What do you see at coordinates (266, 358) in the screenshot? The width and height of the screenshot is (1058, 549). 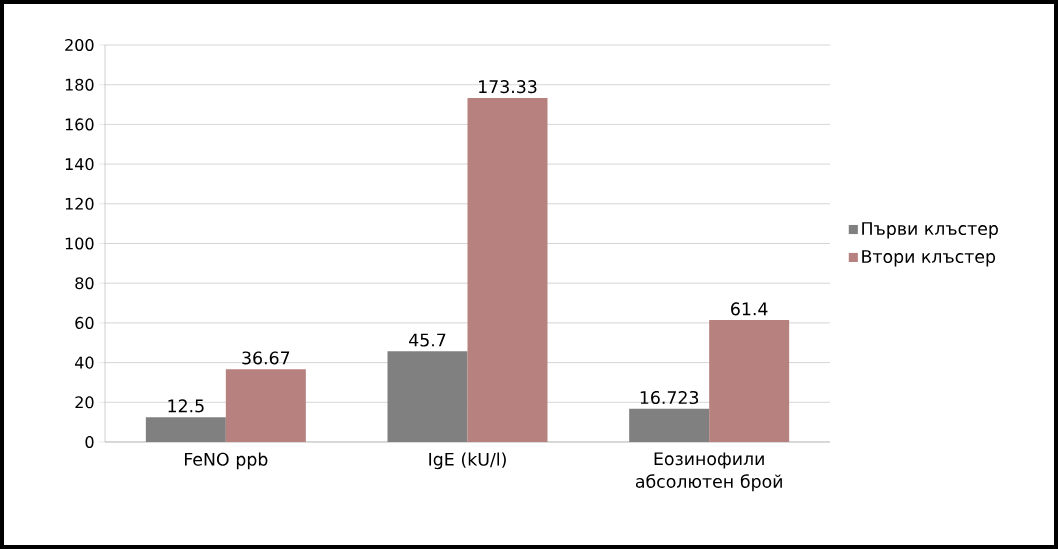 I see `data-label: 36.67` at bounding box center [266, 358].